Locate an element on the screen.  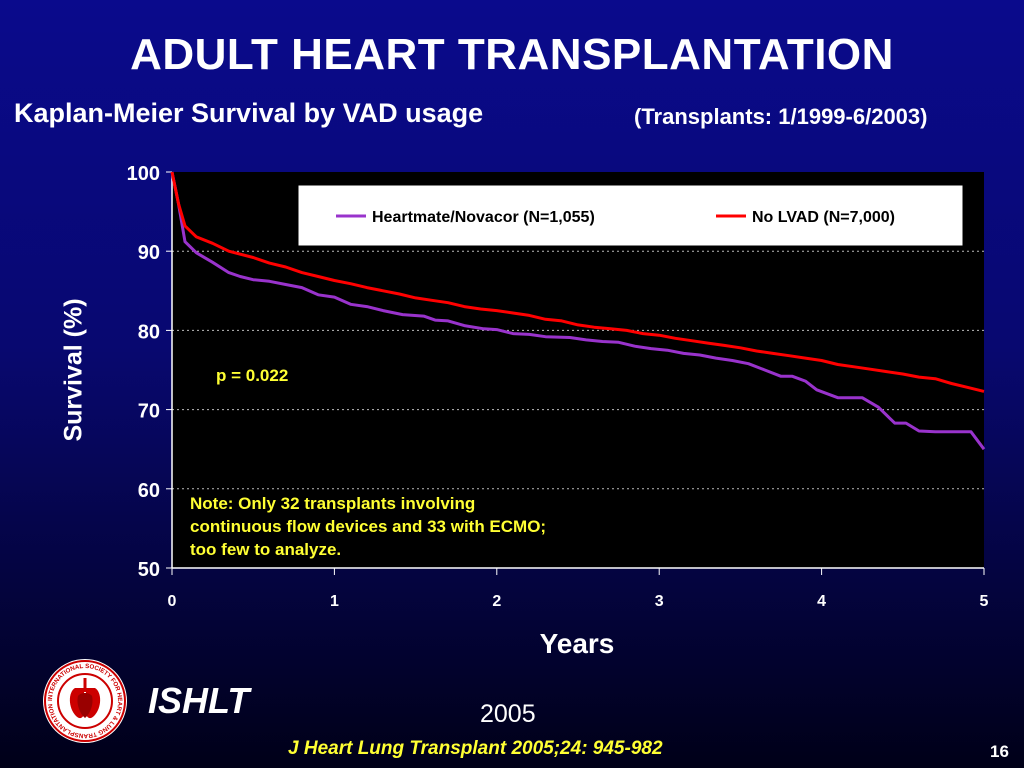
chart-subtitle: Kaplan-Meier Survival by VAD usage is located at coordinates (249, 113).